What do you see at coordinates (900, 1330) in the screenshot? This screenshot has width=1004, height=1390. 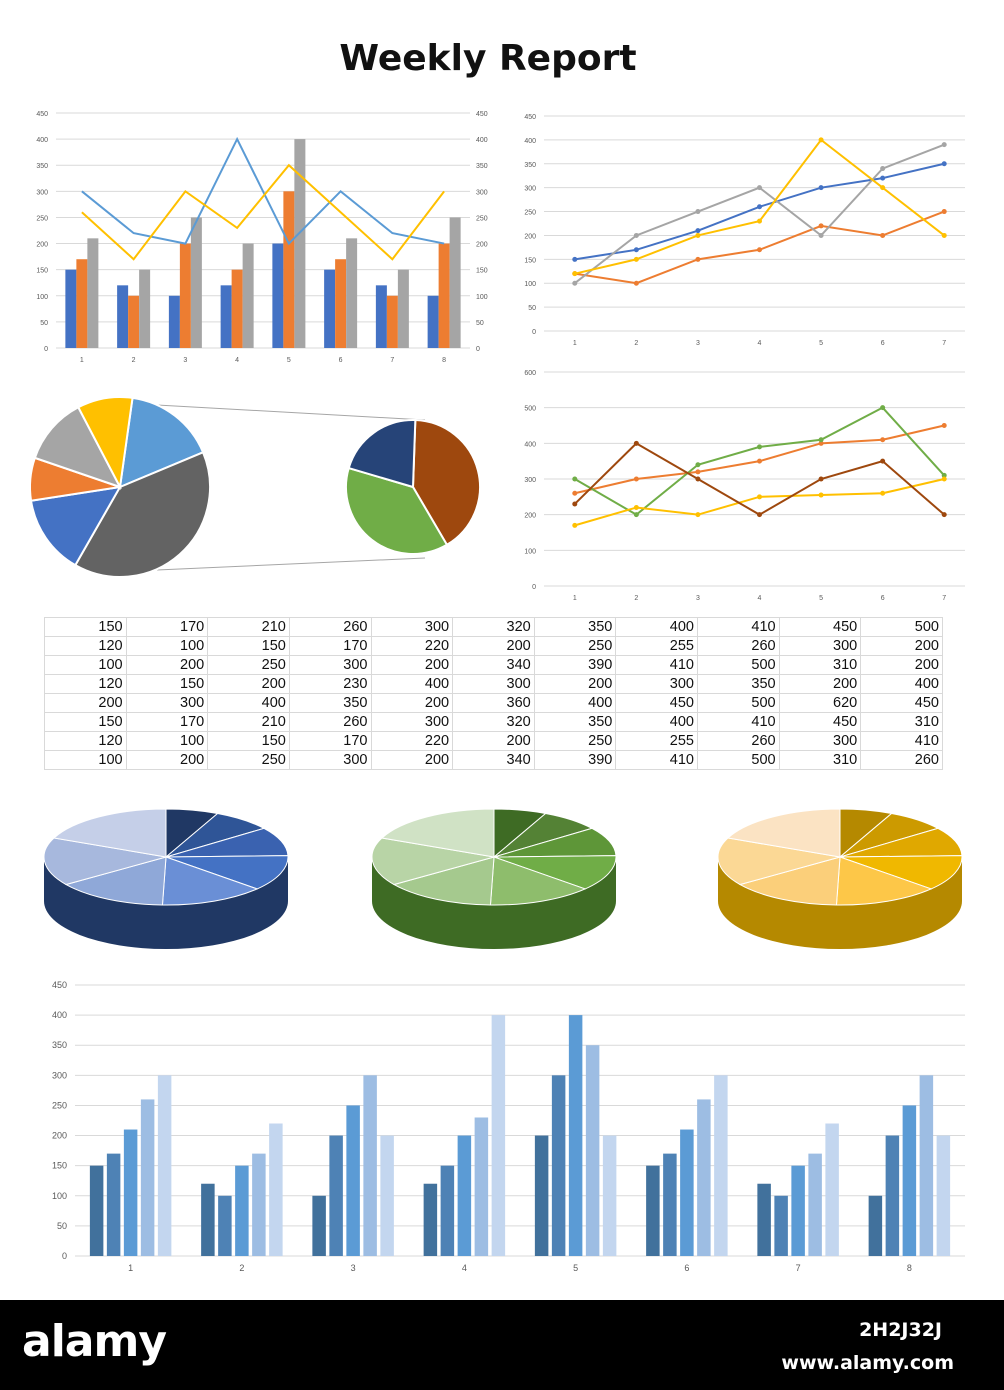 I see `watermark-image-id: 2H2J32J` at bounding box center [900, 1330].